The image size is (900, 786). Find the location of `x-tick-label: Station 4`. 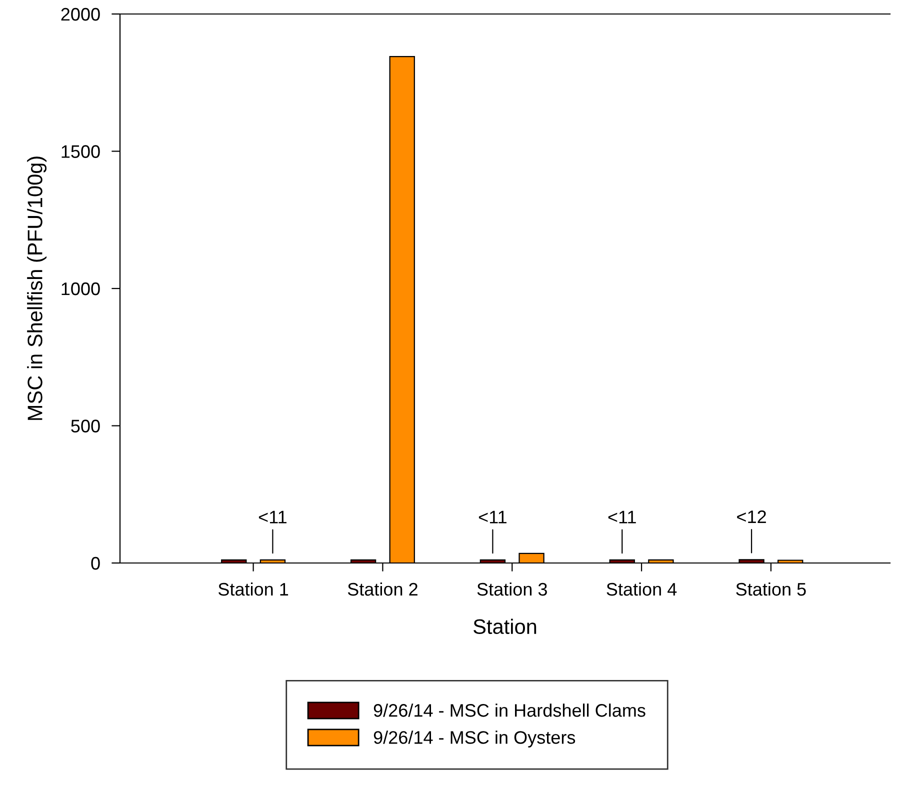

x-tick-label: Station 4 is located at coordinates (641, 589).